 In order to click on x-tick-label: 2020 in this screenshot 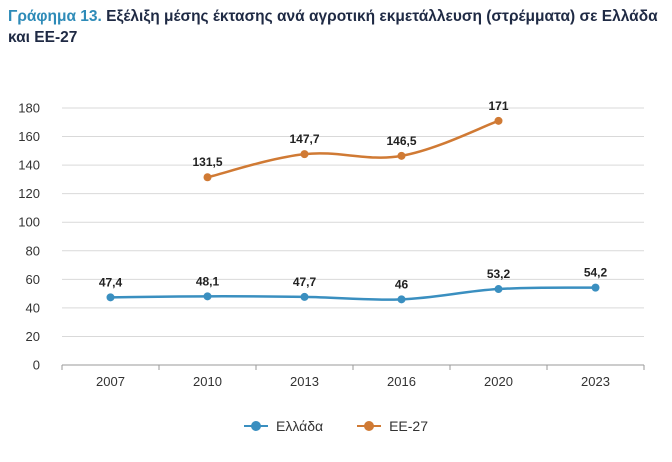, I will do `click(498, 381)`.